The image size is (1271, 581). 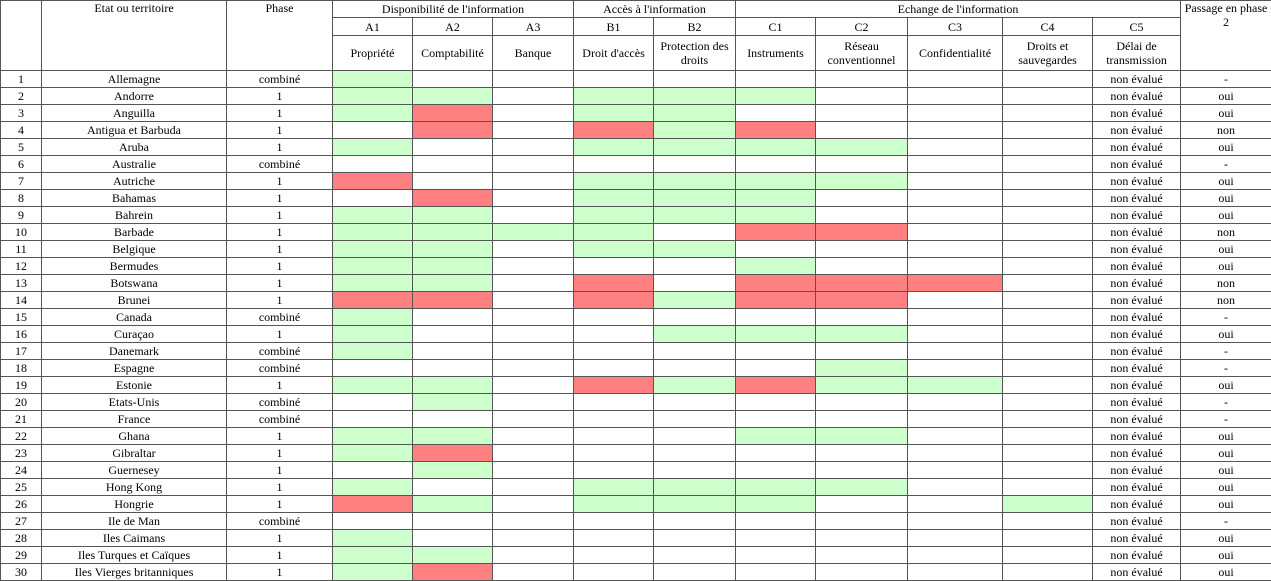 I want to click on table-row: 27 Ile de Man combiné non évalué -, so click(x=635, y=521).